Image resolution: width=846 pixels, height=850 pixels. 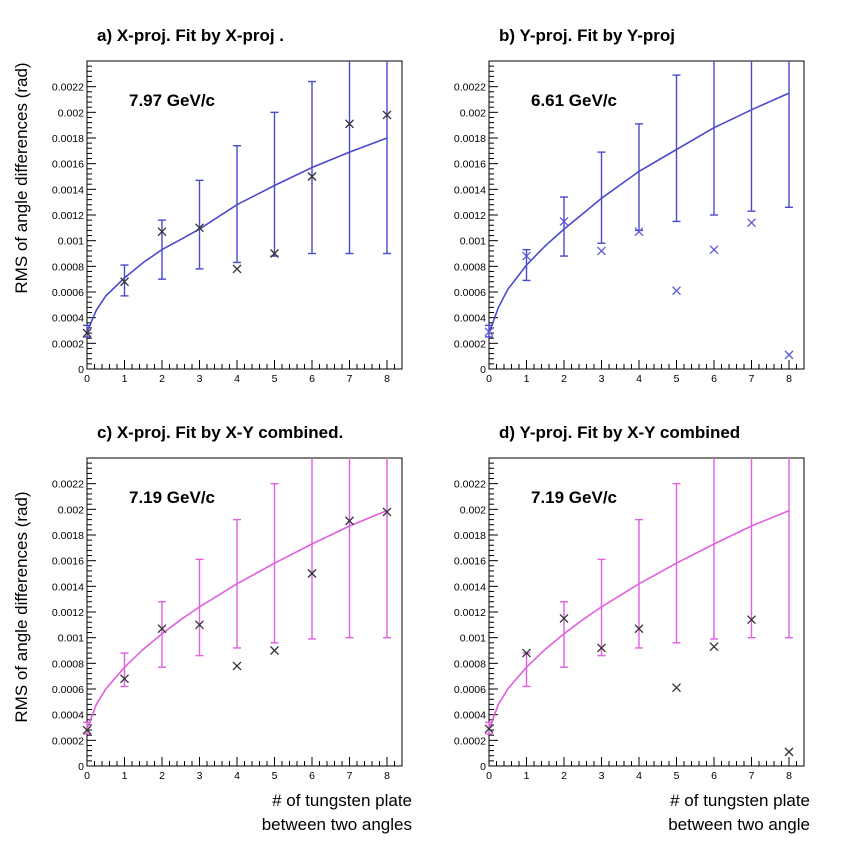 I want to click on y-tick-label: 0.0016, so click(x=68, y=562).